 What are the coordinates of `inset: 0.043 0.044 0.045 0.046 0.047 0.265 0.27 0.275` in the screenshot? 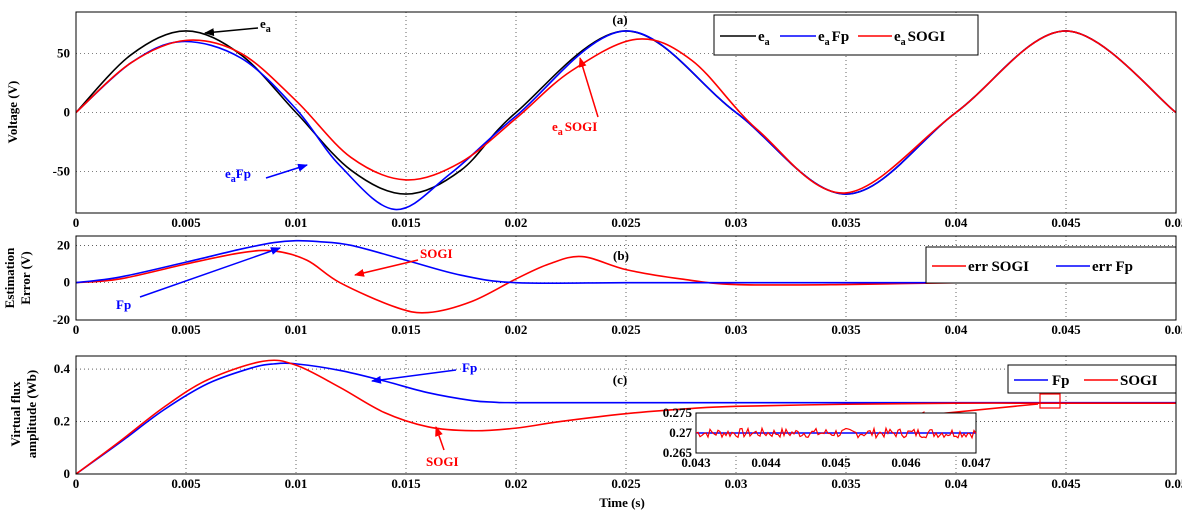 It's located at (827, 437).